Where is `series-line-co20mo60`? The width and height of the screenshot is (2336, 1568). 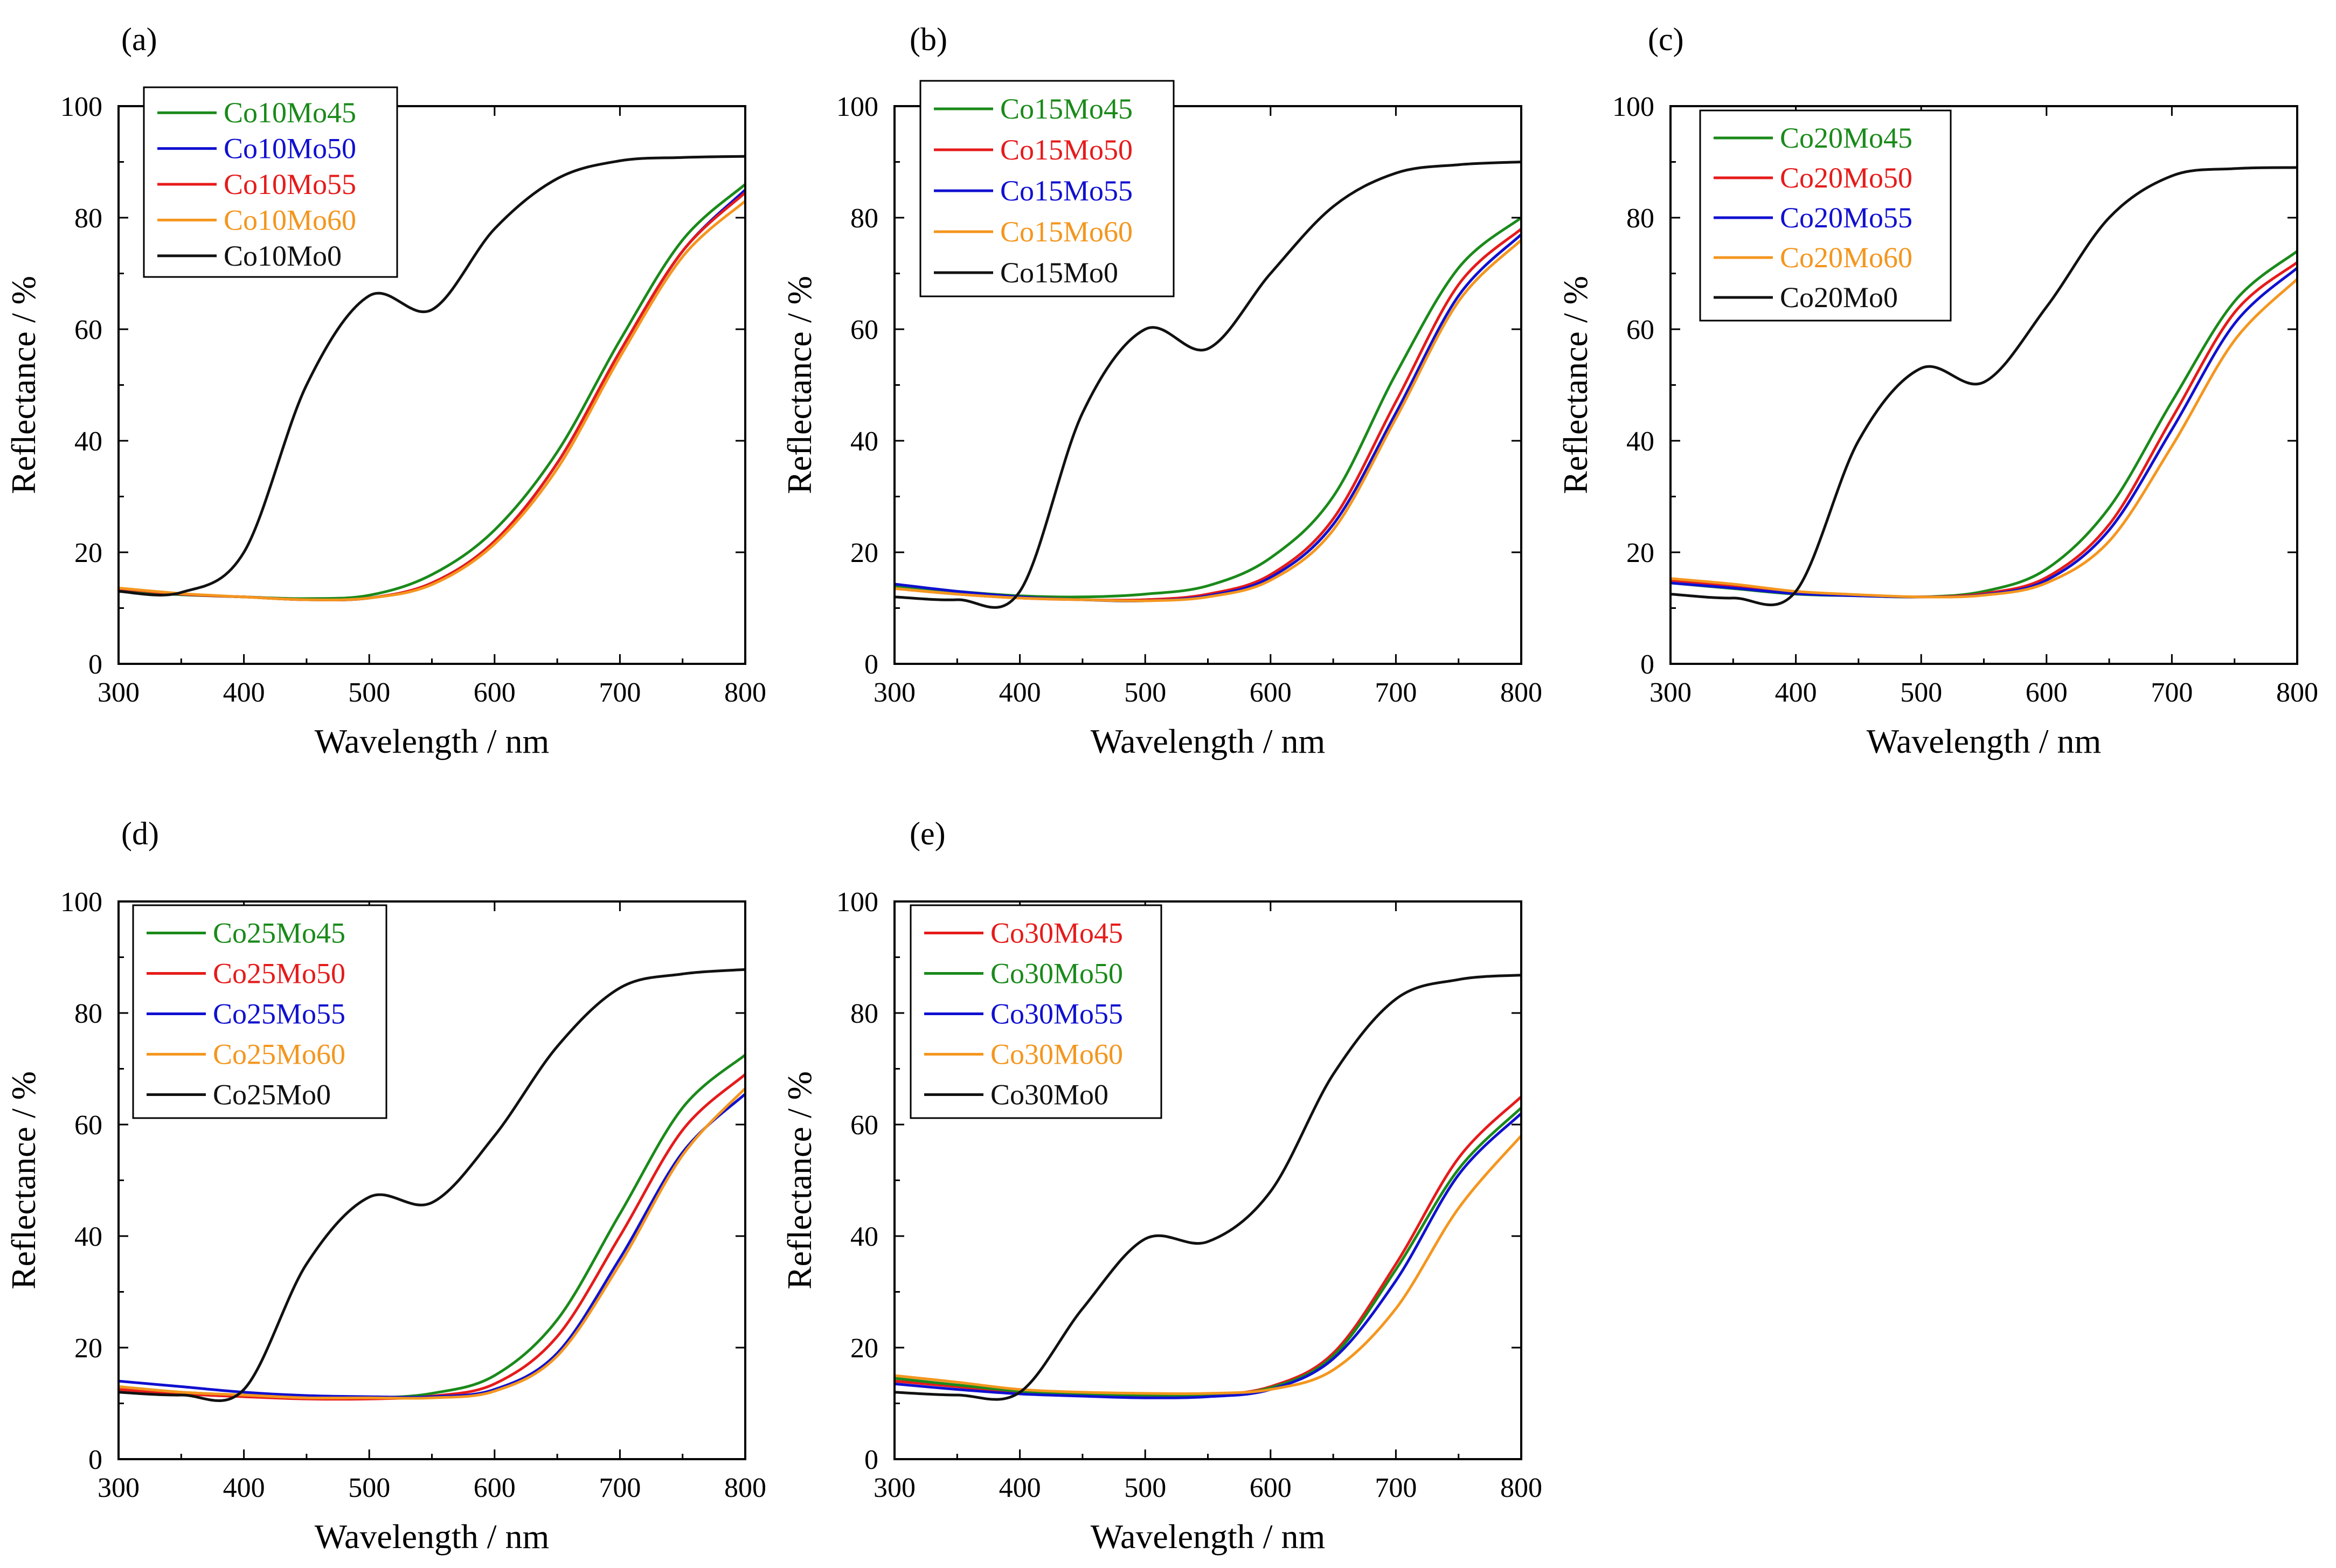 series-line-co20mo60 is located at coordinates (1983, 438).